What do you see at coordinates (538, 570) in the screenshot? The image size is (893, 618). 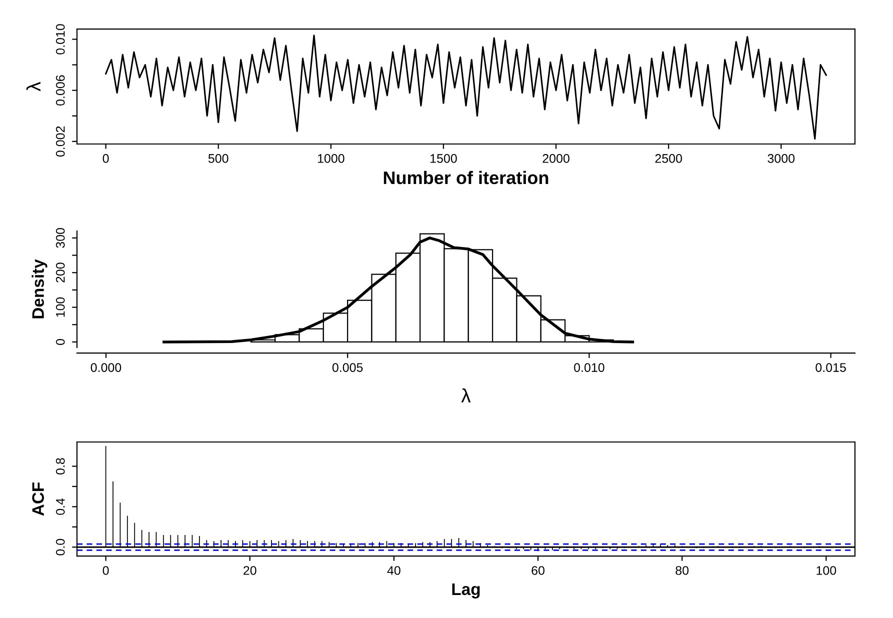 I see `x-tick-label: 60` at bounding box center [538, 570].